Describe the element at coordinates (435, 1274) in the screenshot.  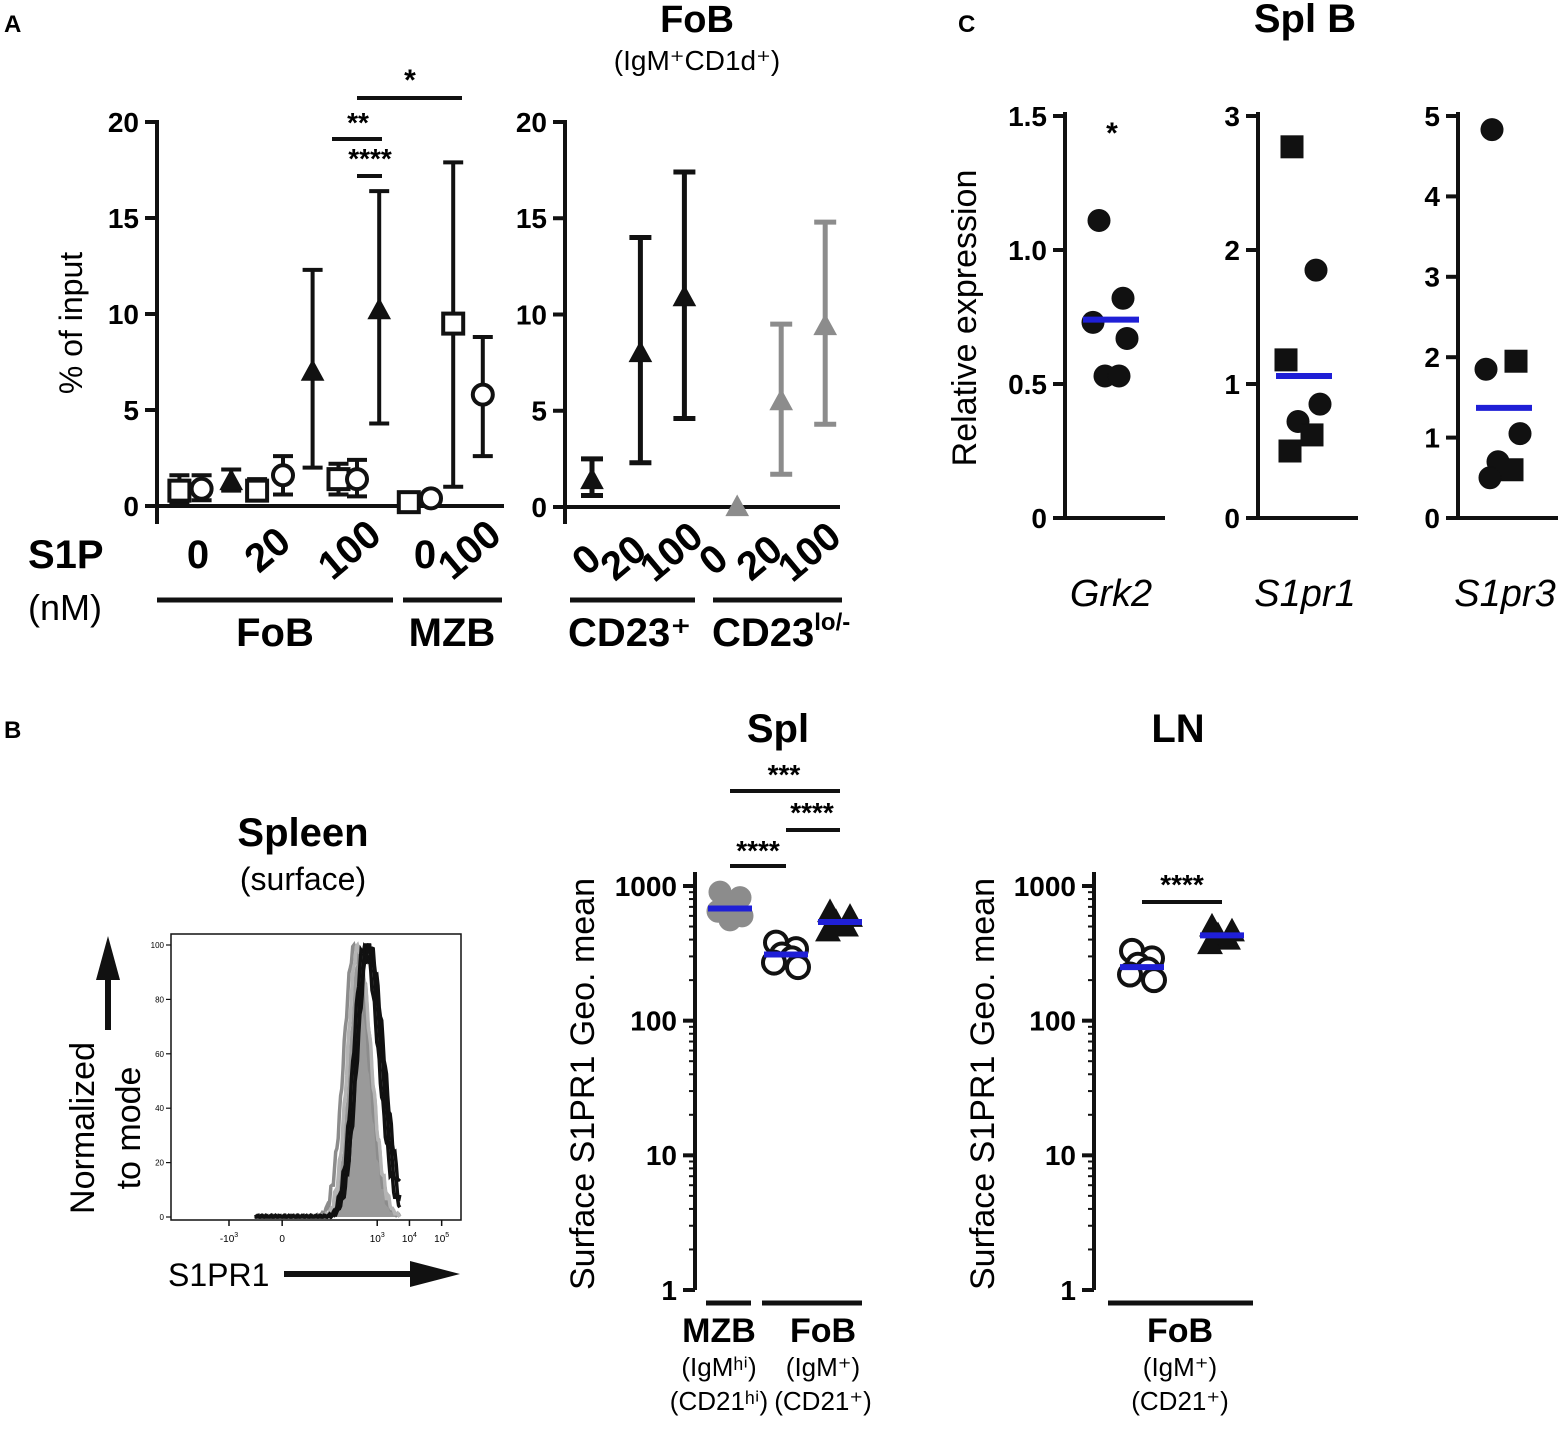
I see `hist-x-arrow-head` at that location.